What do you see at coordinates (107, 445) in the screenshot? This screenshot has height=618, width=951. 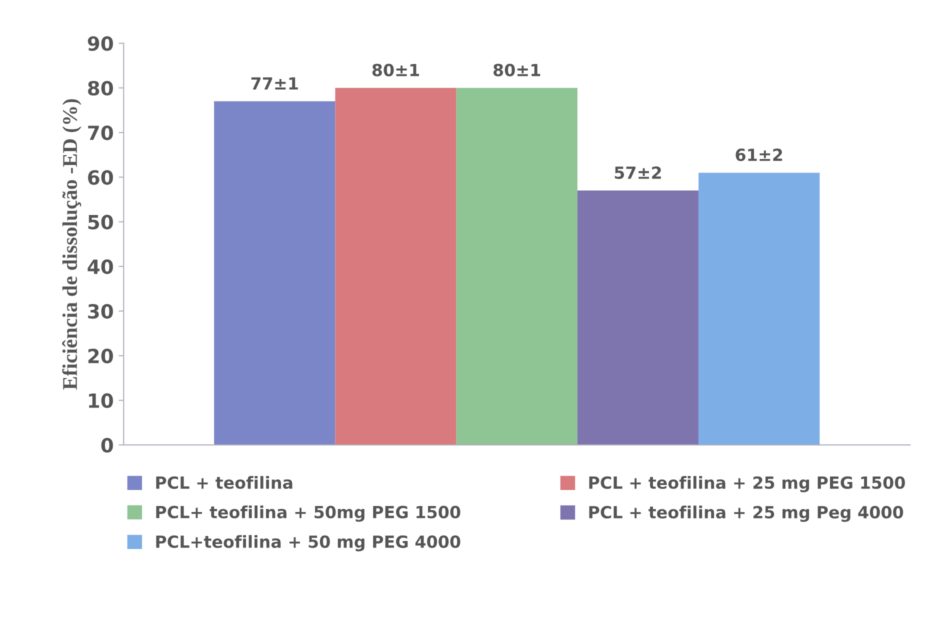 I see `y-tick-label: 0` at bounding box center [107, 445].